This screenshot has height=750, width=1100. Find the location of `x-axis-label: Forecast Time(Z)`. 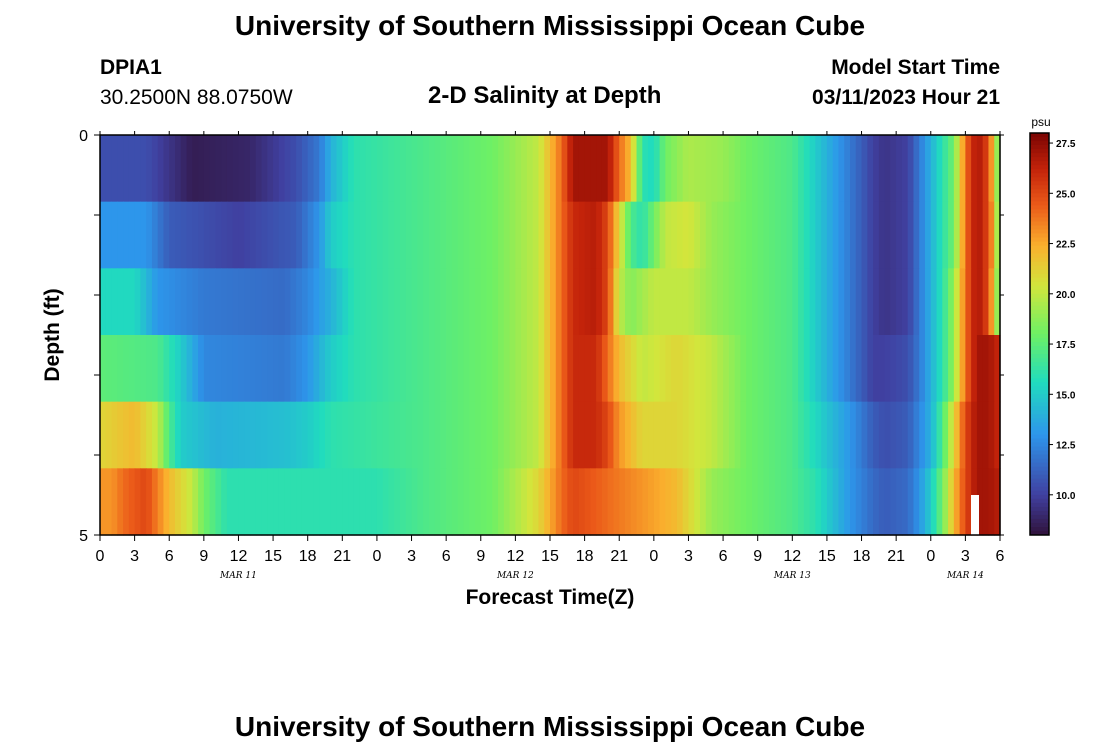

x-axis-label: Forecast Time(Z) is located at coordinates (550, 597).